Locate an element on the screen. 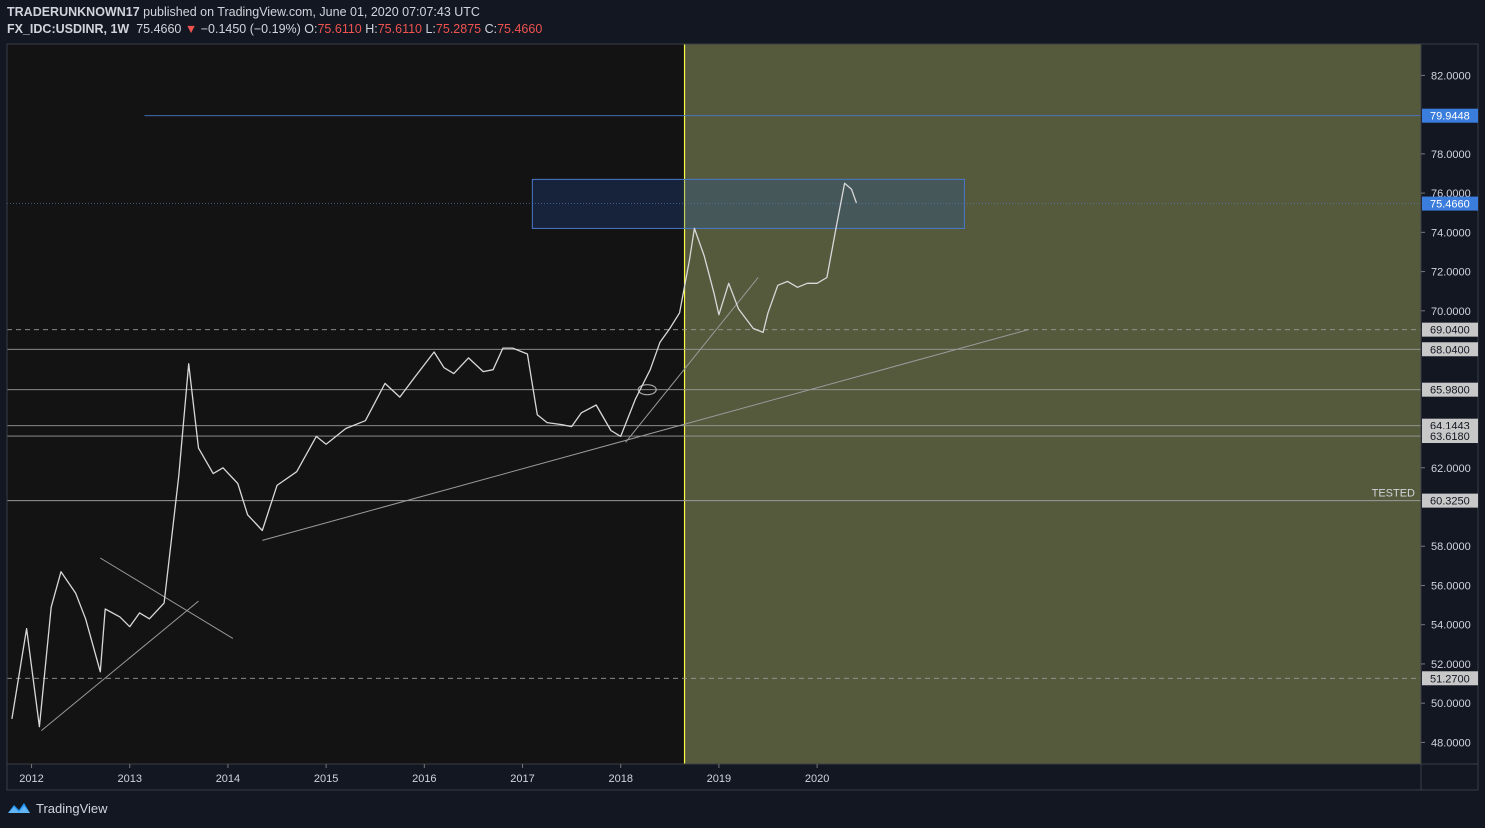 This screenshot has height=828, width=1485. last-price: 75.4660 is located at coordinates (159, 29).